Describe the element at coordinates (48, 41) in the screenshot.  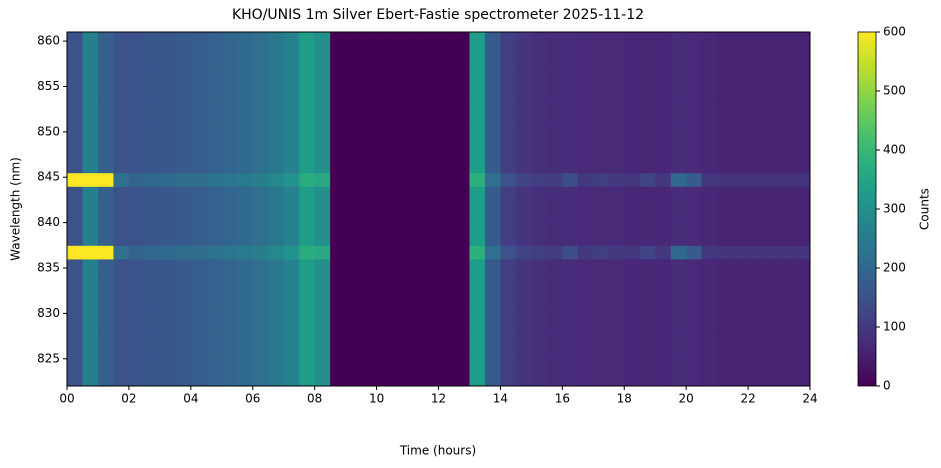
I see `y-tick-label: 860` at that location.